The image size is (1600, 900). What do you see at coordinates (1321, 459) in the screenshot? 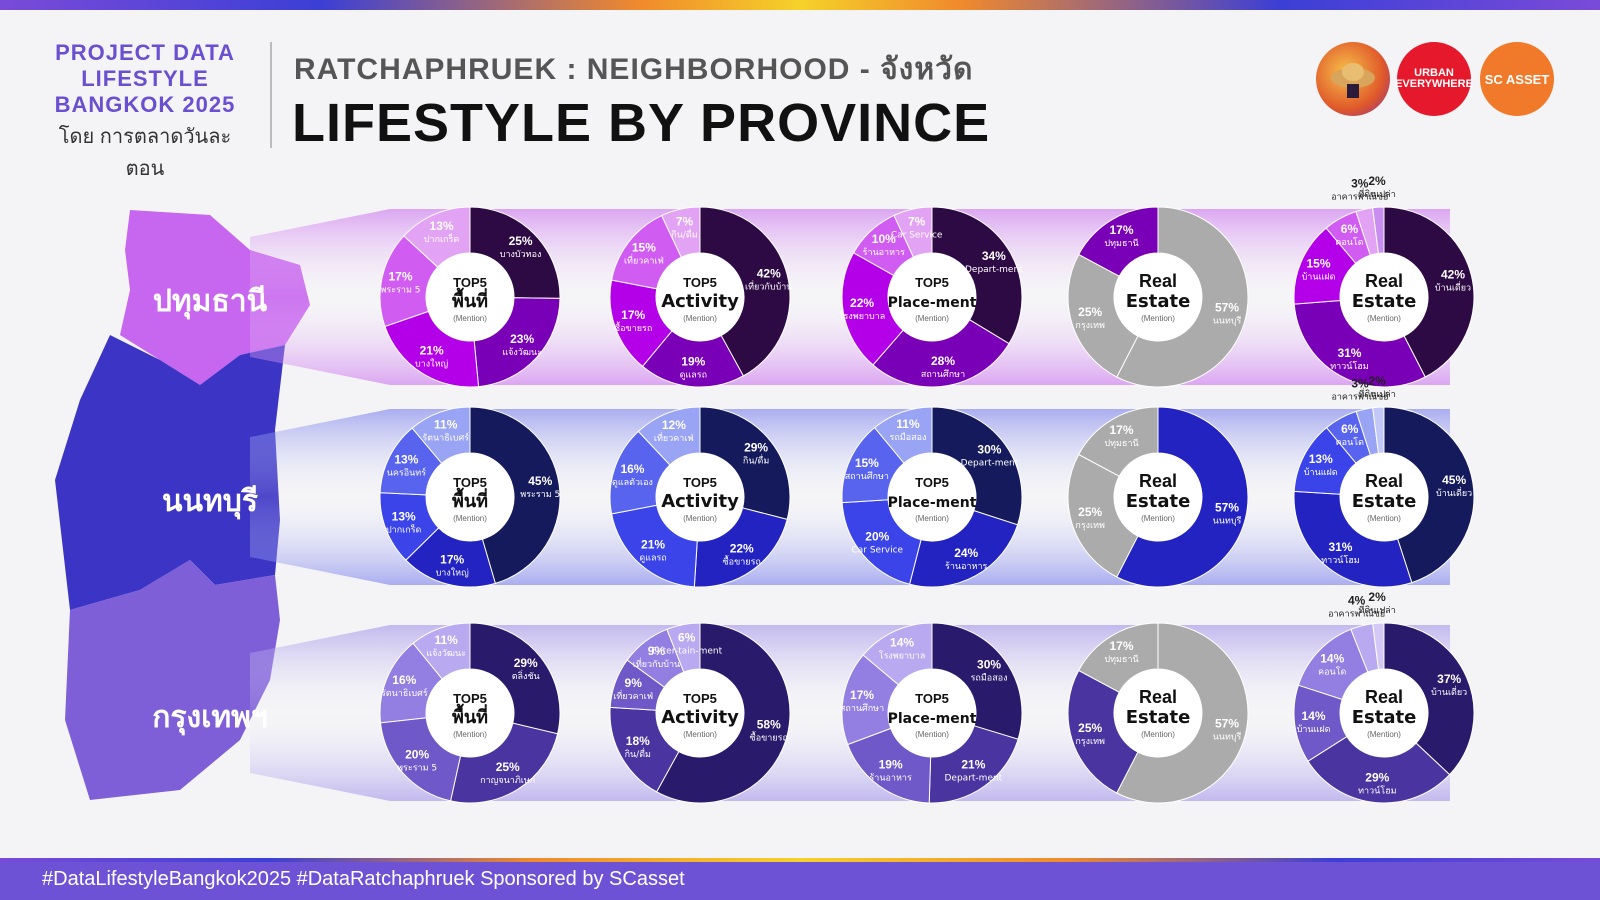
I see `slice-value-label: 13%` at bounding box center [1321, 459].